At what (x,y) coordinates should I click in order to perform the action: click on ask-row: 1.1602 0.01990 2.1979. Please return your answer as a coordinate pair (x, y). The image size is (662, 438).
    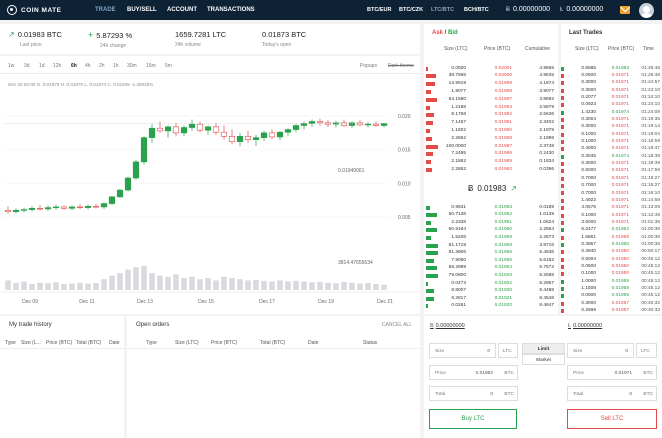
    Looking at the image, I should click on (491, 130).